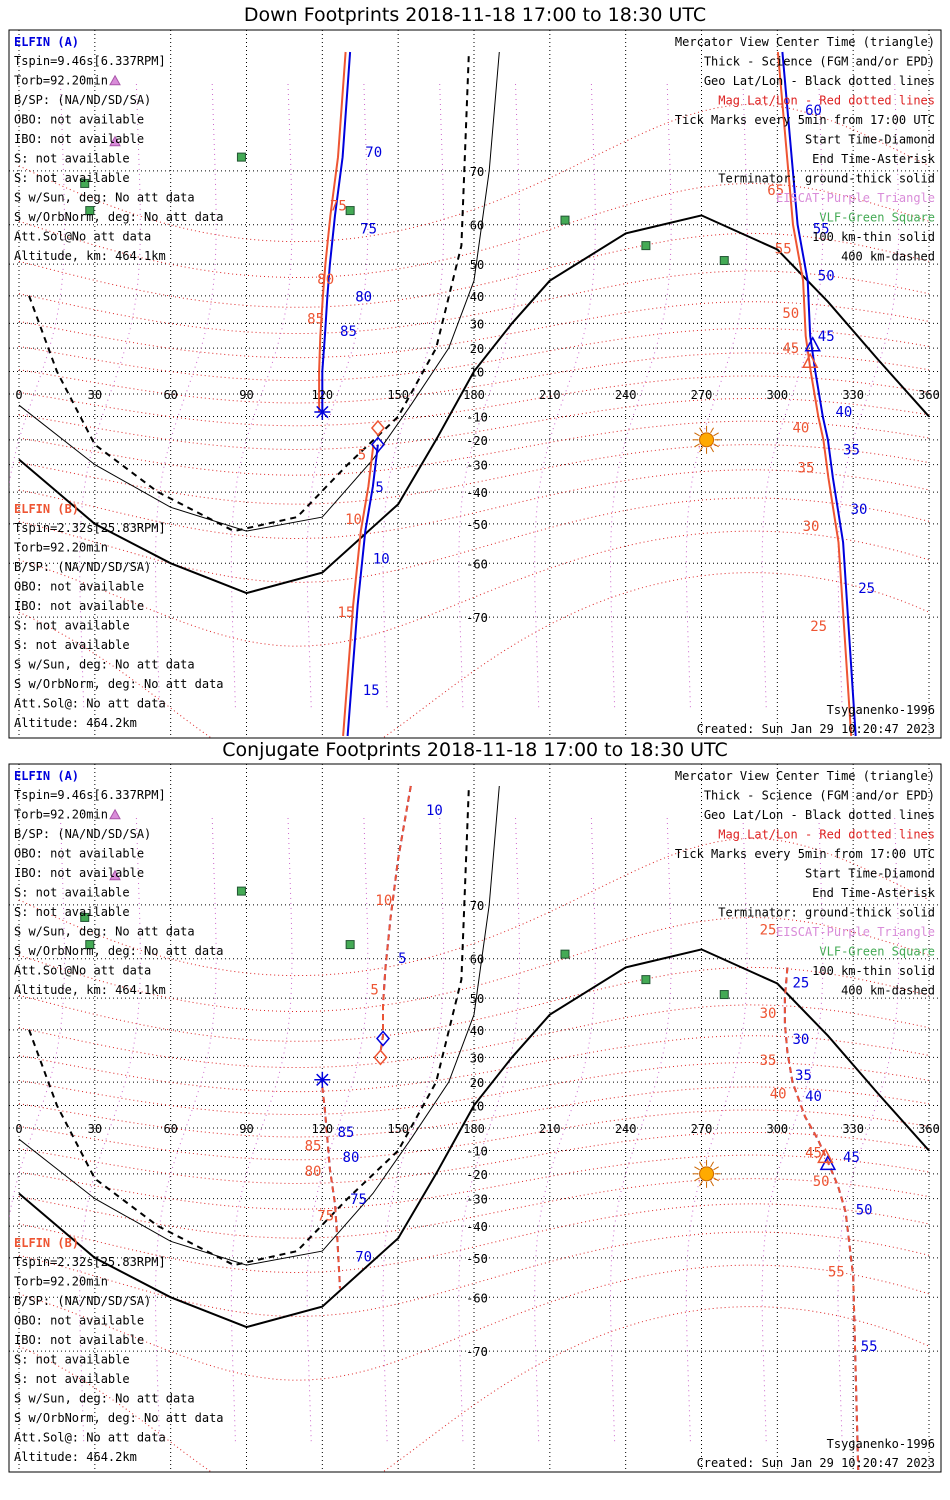 This screenshot has width=950, height=1500. Describe the element at coordinates (104, 1399) in the screenshot. I see `elfin-b-info: S w/Sun, deg: No att data` at that location.